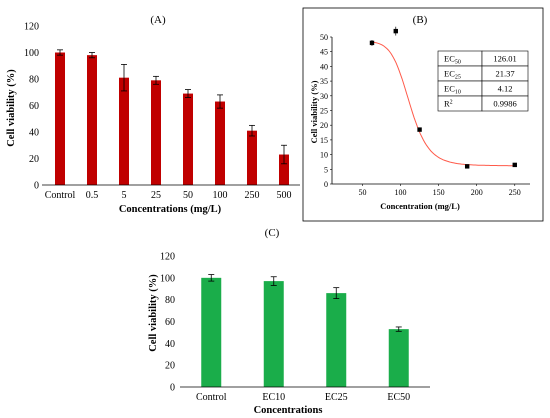 This screenshot has height=418, width=550. Describe the element at coordinates (362, 192) in the screenshot. I see `panel-b-x-tick-label: 50` at that location.